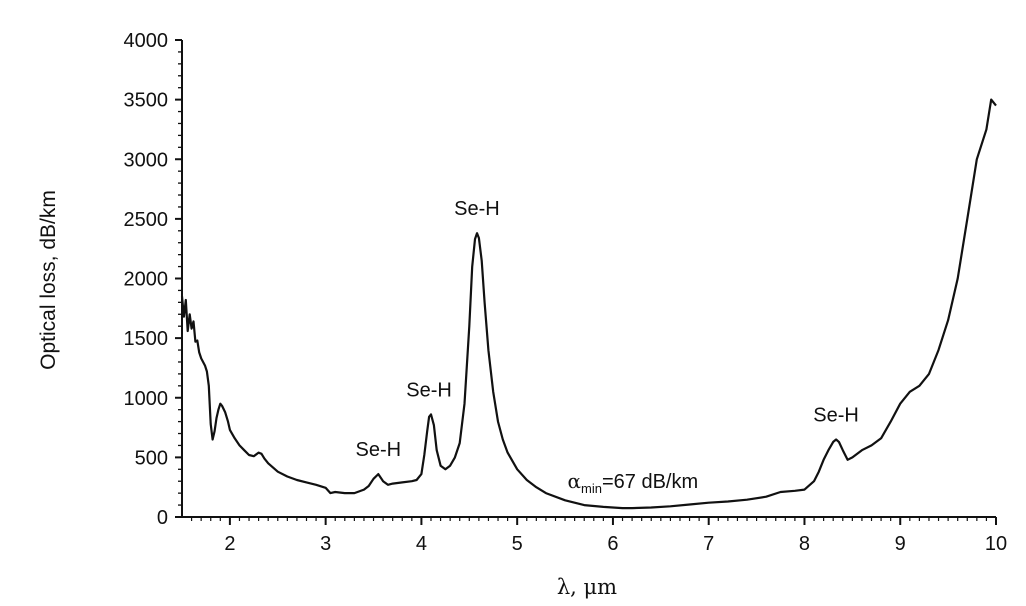  Describe the element at coordinates (146, 339) in the screenshot. I see `y-tick-label: 1500` at that location.